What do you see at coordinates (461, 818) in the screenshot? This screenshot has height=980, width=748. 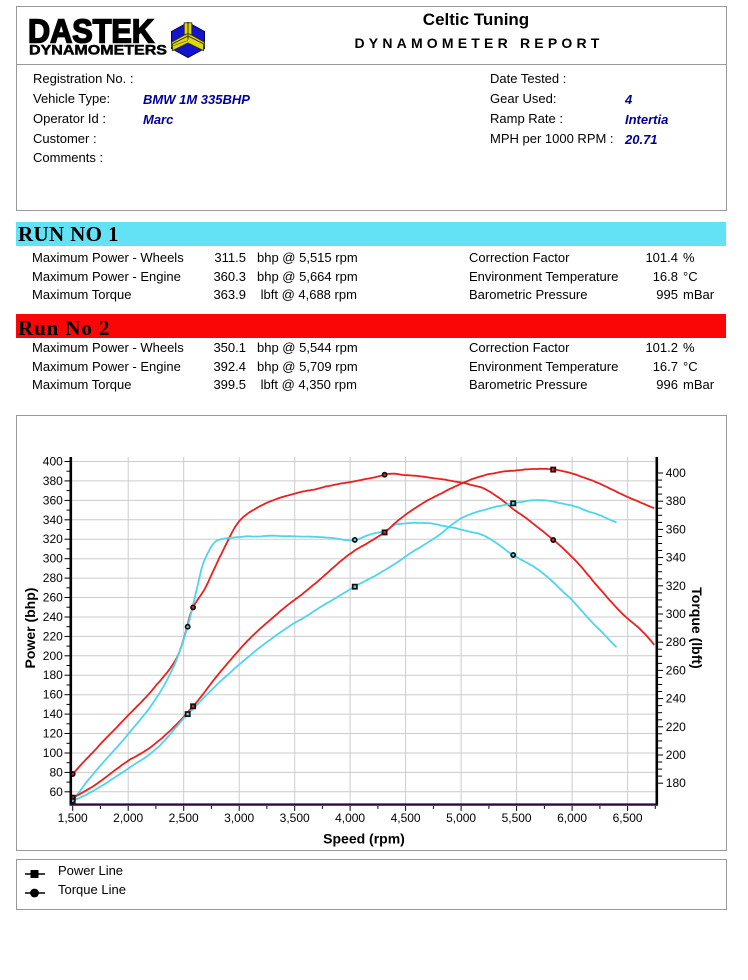 I see `svg-text: 5,000` at bounding box center [461, 818].